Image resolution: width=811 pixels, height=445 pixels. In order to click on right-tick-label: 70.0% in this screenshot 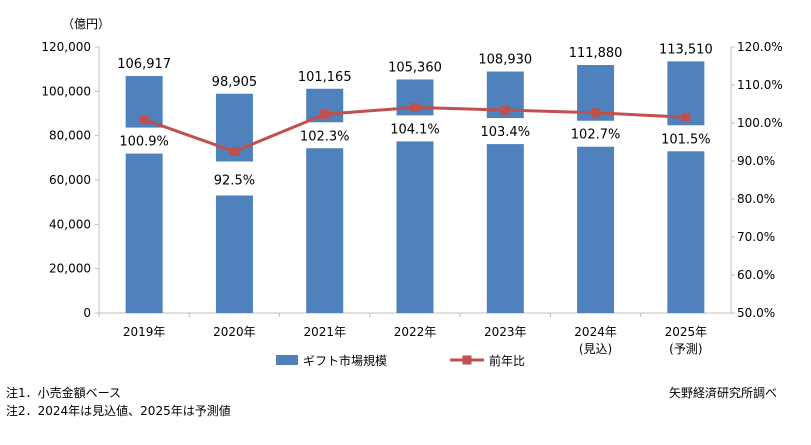, I will do `click(756, 237)`.